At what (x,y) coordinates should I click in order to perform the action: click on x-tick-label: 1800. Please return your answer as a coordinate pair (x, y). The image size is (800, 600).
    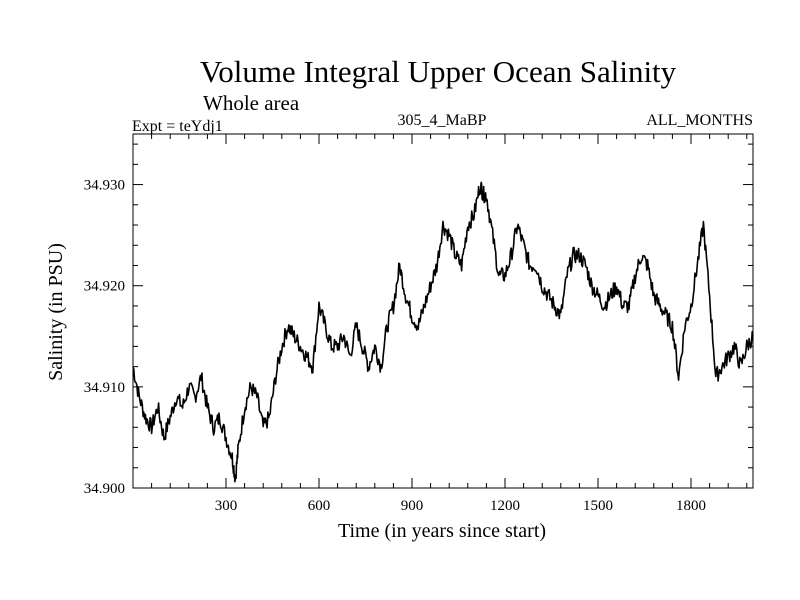
    Looking at the image, I should click on (691, 506).